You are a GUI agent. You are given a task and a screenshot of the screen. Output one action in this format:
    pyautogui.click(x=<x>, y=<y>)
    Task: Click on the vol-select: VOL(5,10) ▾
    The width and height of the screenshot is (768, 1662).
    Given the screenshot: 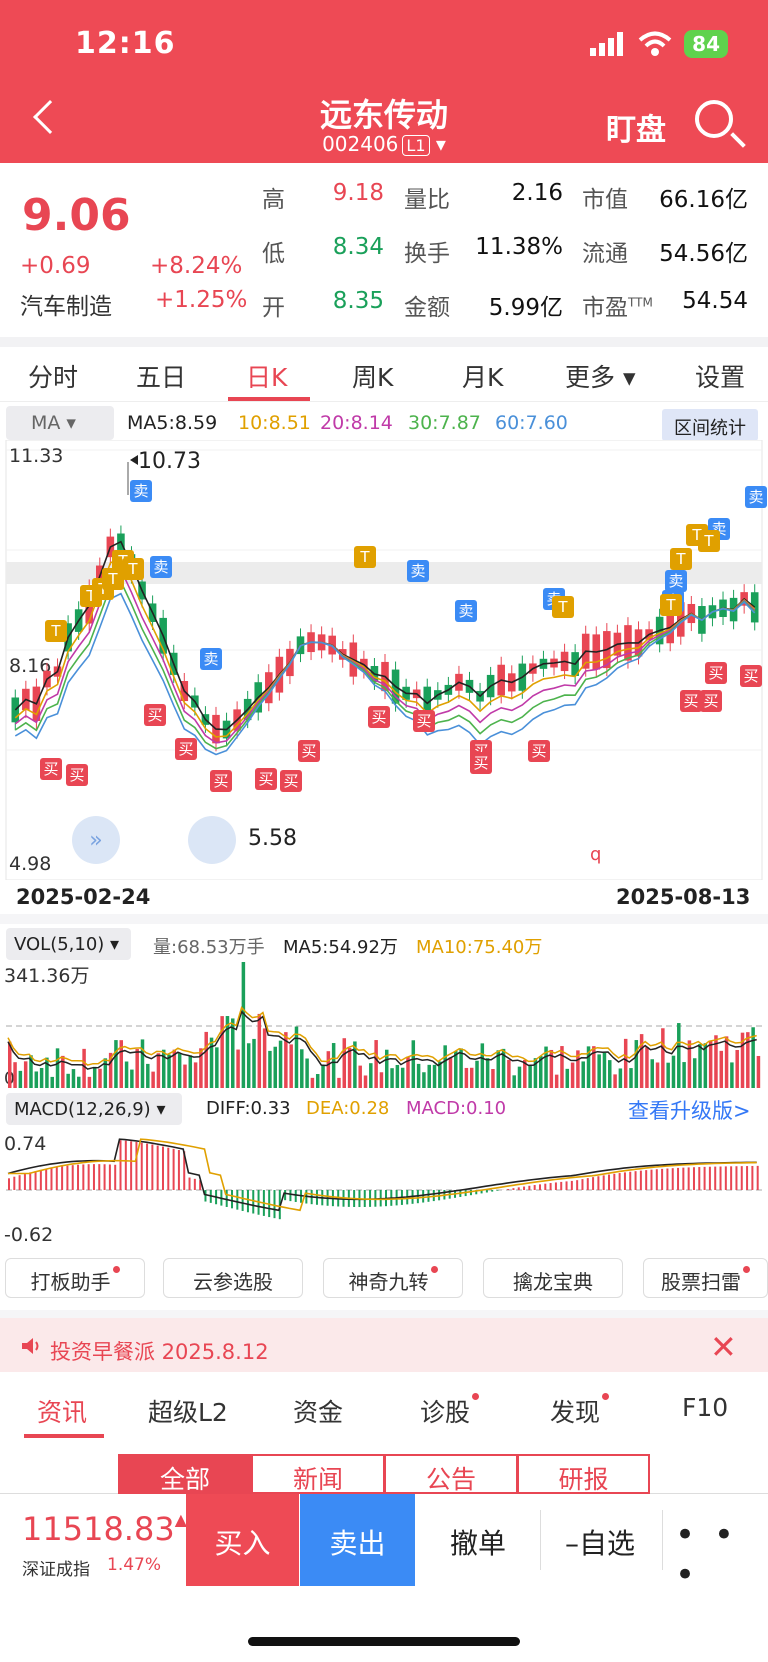 What is the action you would take?
    pyautogui.click(x=68, y=944)
    